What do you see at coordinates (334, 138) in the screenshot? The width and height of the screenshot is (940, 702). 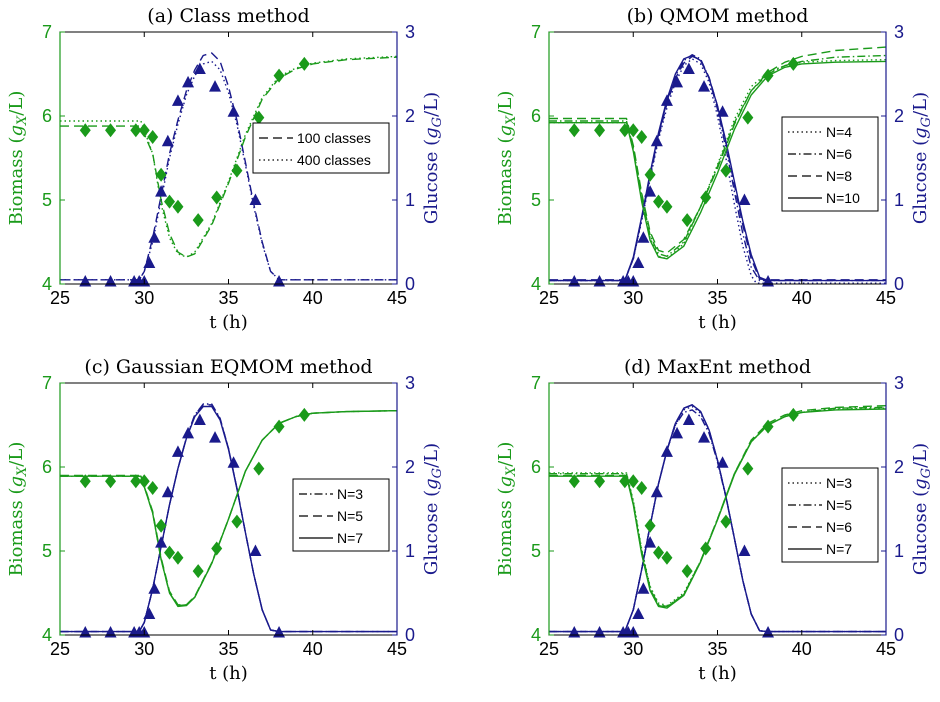 I see `legend-label: 100 classes` at bounding box center [334, 138].